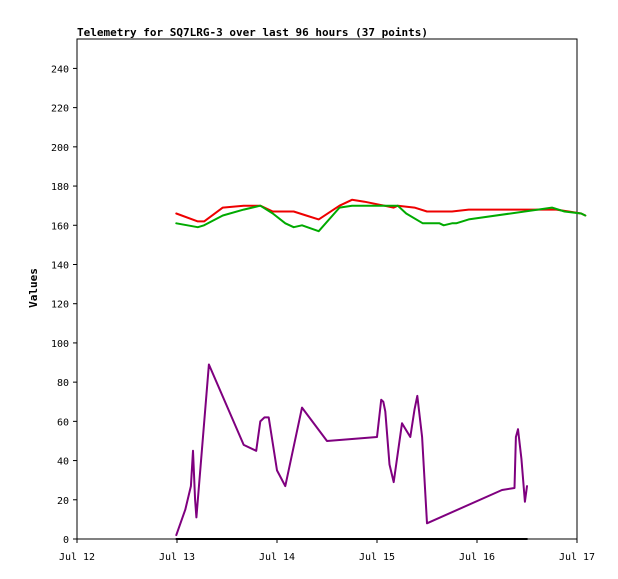 This screenshot has height=579, width=618. Describe the element at coordinates (63, 383) in the screenshot. I see `y-tick-label: 80` at that location.